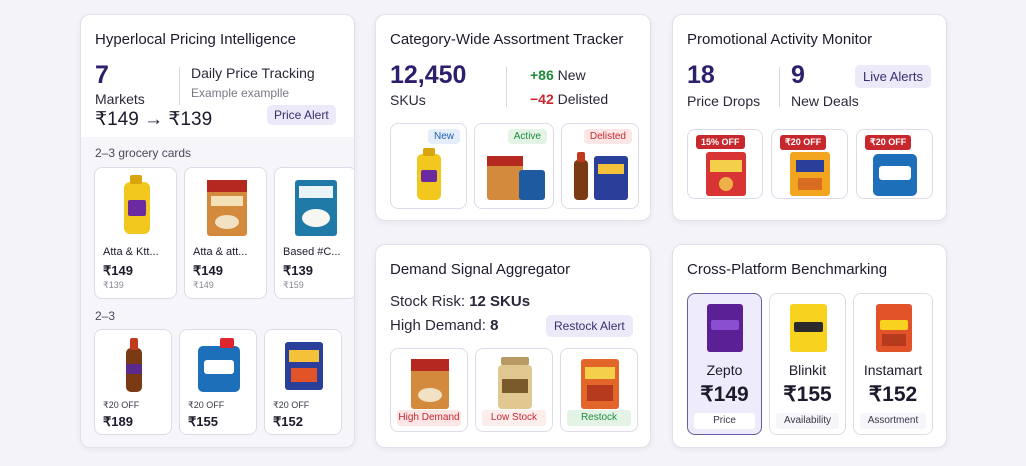  I want to click on high-demand: High Demand: 8, so click(444, 325).